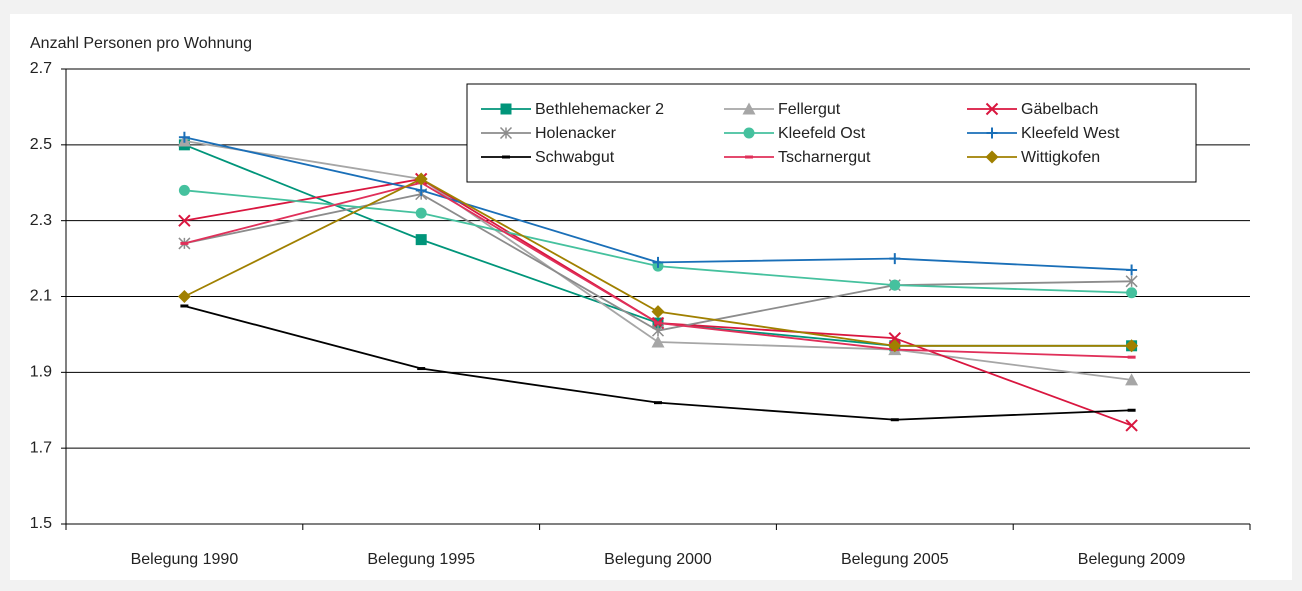 This screenshot has width=1302, height=591. Describe the element at coordinates (824, 157) in the screenshot. I see `legend-label: Tscharnergut` at that location.